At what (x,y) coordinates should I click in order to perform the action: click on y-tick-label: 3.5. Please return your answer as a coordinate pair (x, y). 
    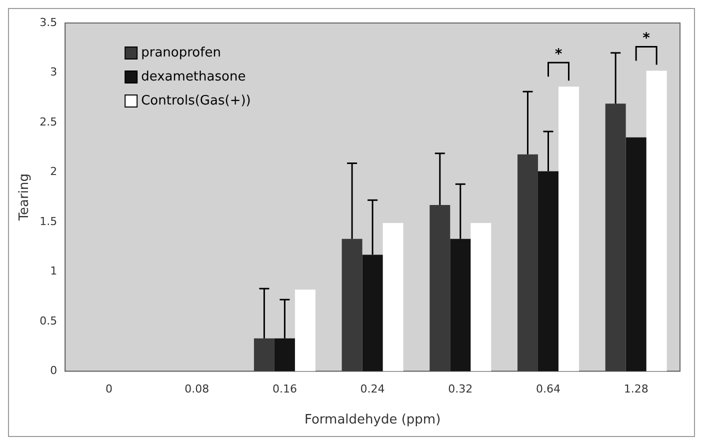
    Looking at the image, I should click on (49, 22).